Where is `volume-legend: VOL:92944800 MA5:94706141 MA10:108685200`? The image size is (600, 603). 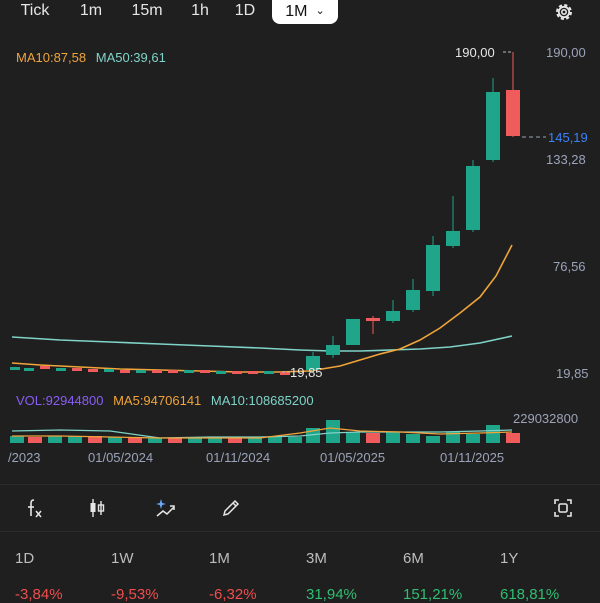
volume-legend: VOL:92944800 MA5:94706141 MA10:108685200 is located at coordinates (165, 400).